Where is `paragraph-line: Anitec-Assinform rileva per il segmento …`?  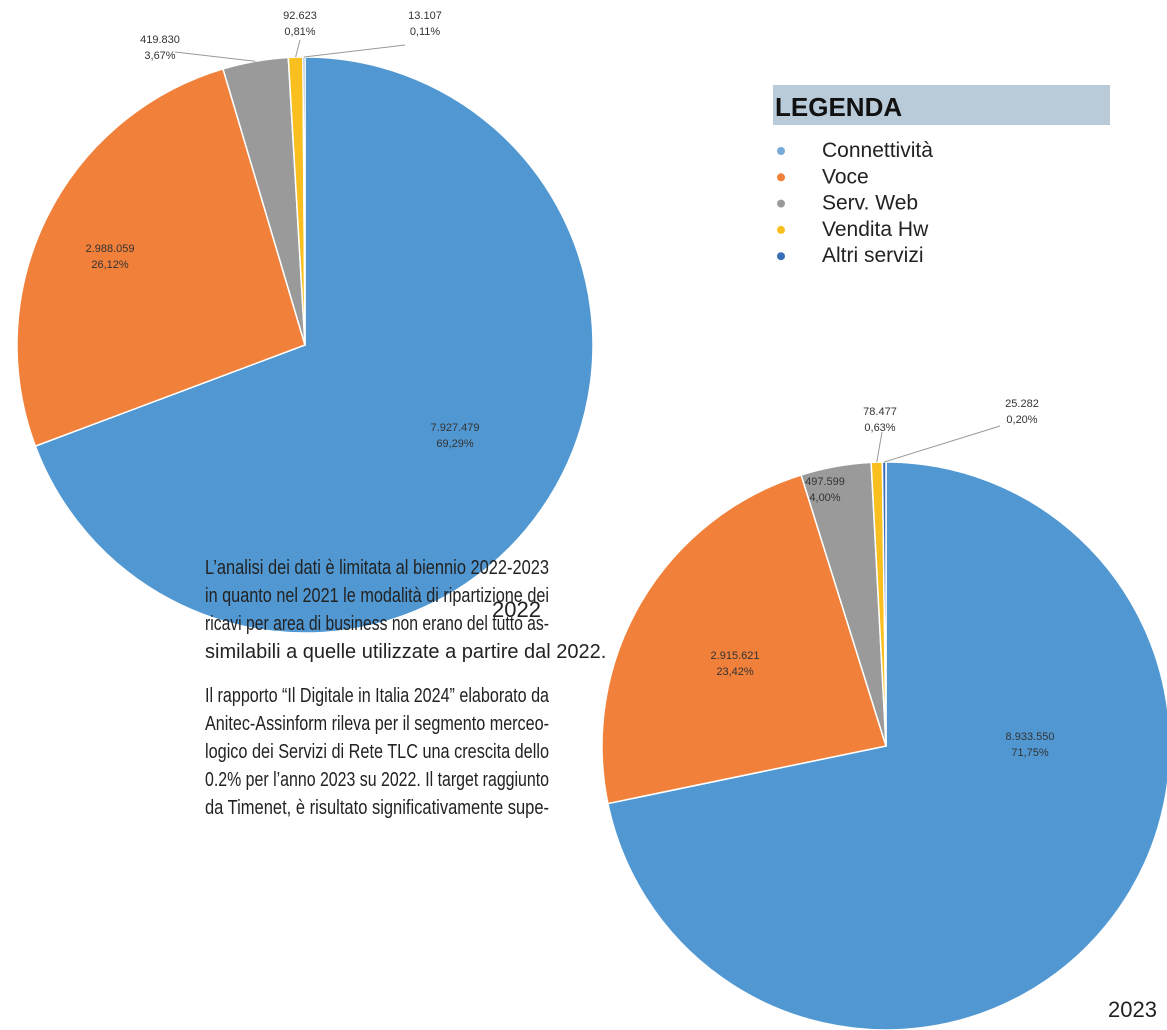
paragraph-line: Anitec-Assinform rileva per il segmento … is located at coordinates (377, 724).